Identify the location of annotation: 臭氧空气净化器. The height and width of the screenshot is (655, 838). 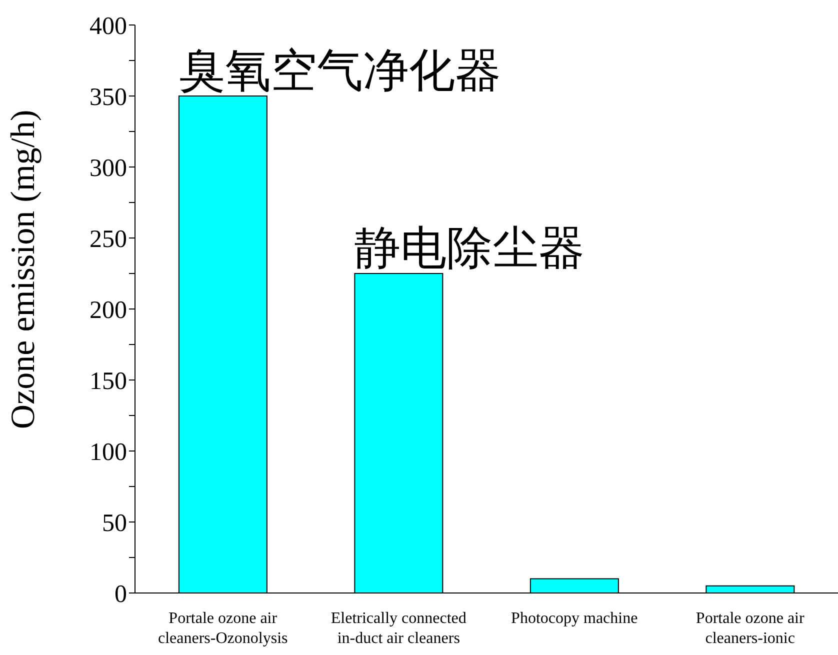
(339, 70).